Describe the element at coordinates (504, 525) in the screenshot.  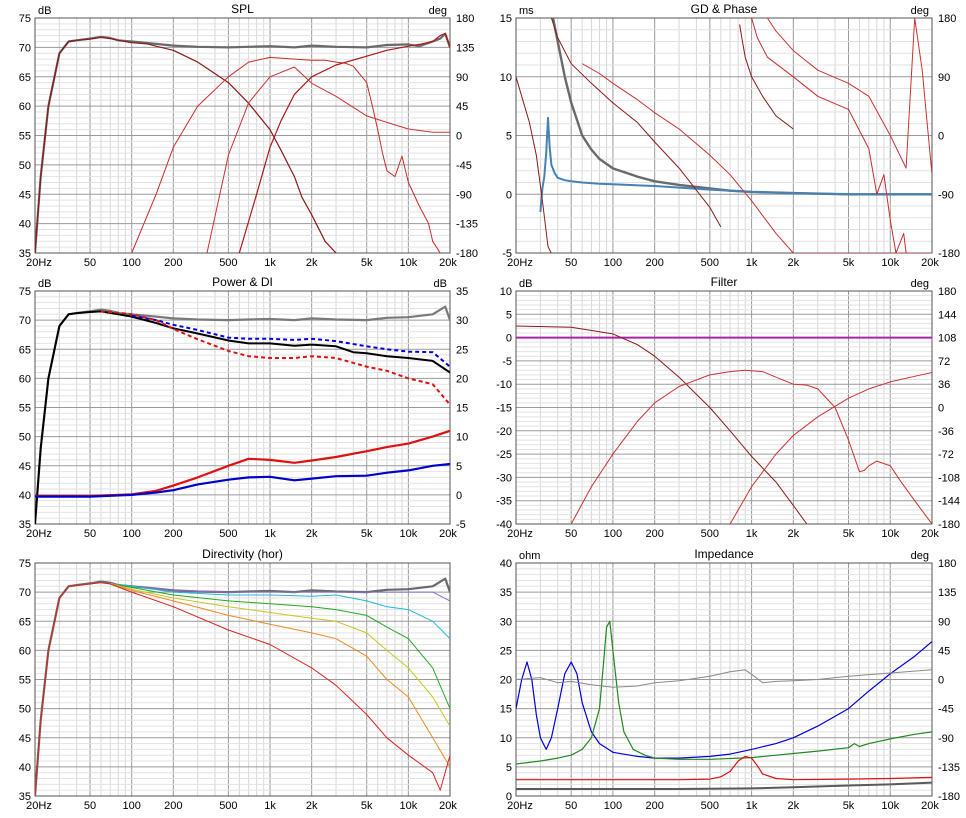
I see `y-tick-label: -40` at that location.